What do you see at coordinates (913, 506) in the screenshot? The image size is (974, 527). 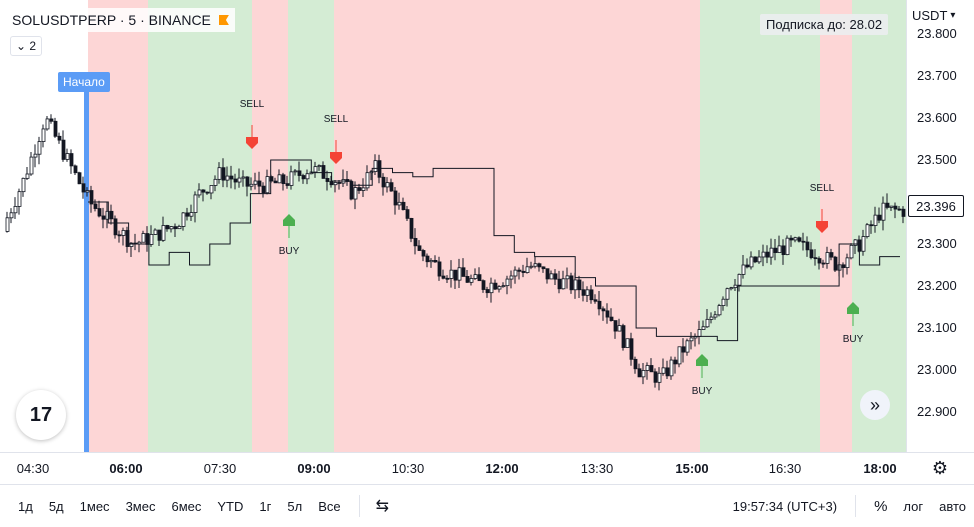 I see `log-toggle: лог` at bounding box center [913, 506].